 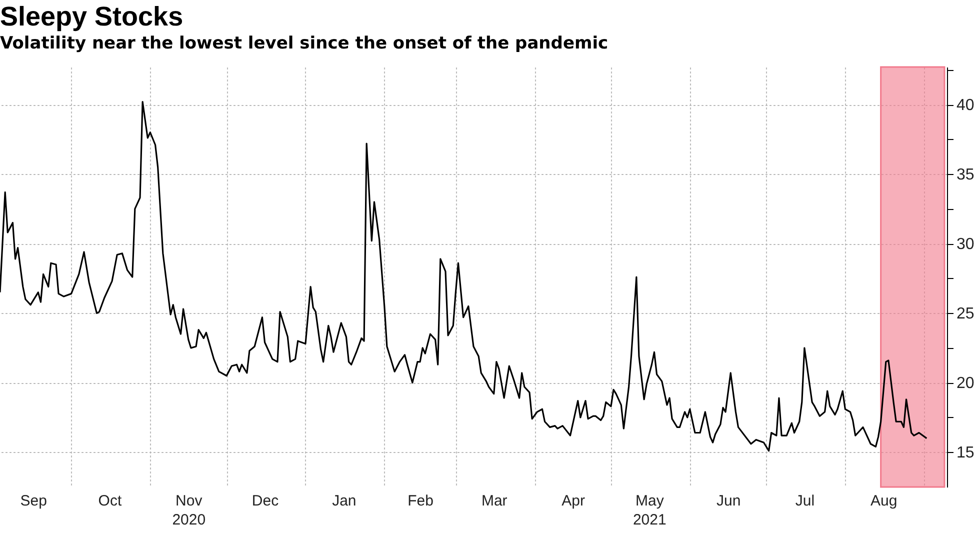 I want to click on x-tick-label: Mar, so click(x=494, y=501).